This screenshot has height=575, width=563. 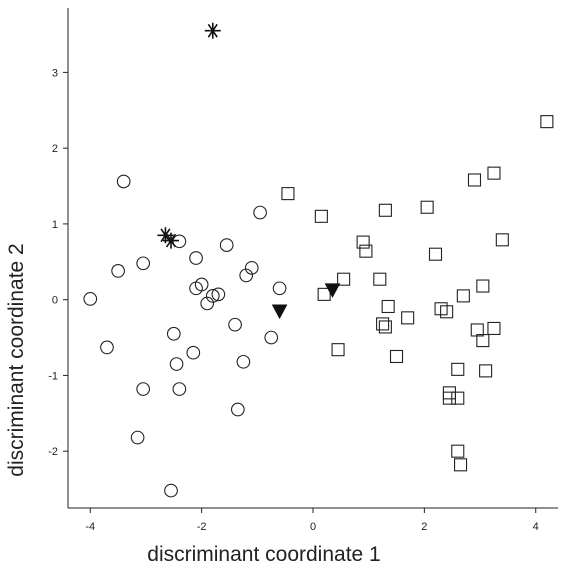 I want to click on x-tick-label: -4, so click(x=90, y=527).